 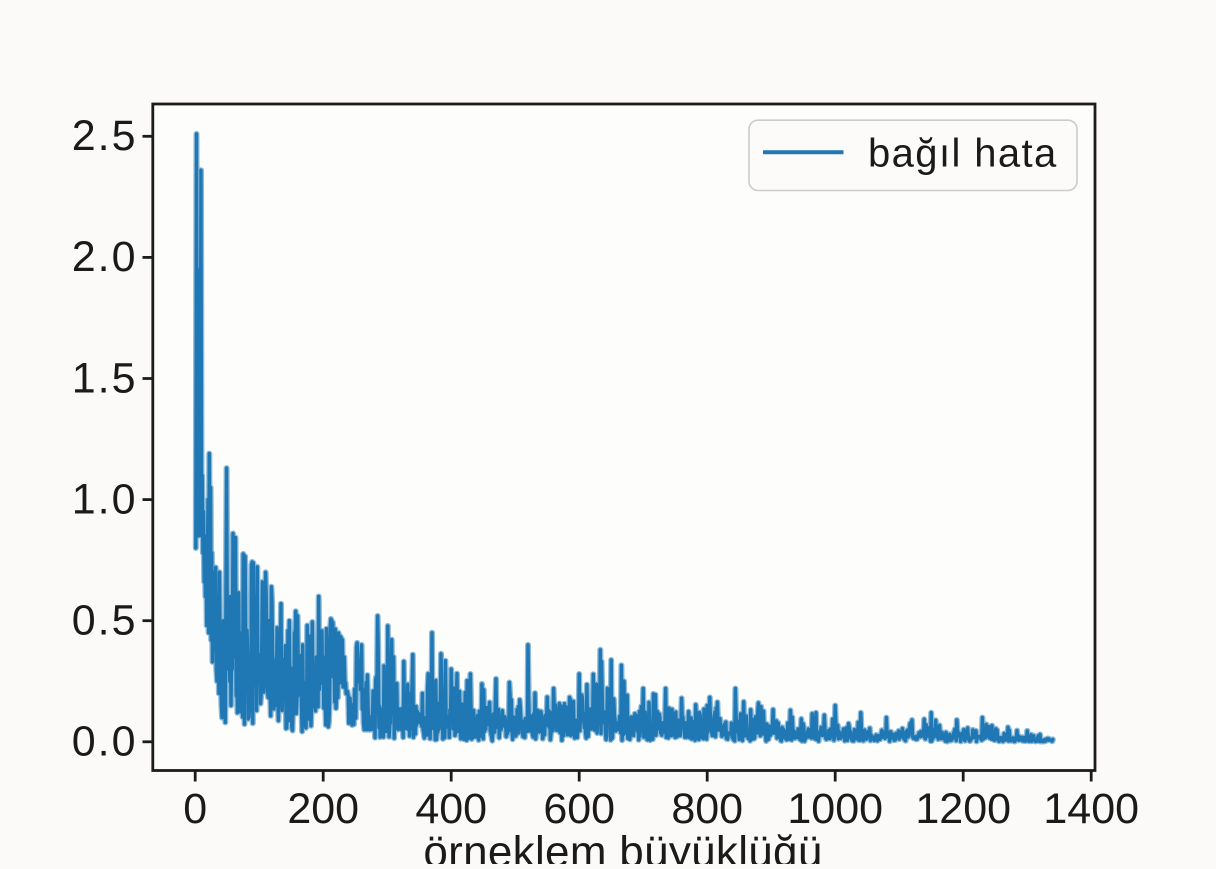 What do you see at coordinates (963, 154) in the screenshot?
I see `svg-text: bağıl hata` at bounding box center [963, 154].